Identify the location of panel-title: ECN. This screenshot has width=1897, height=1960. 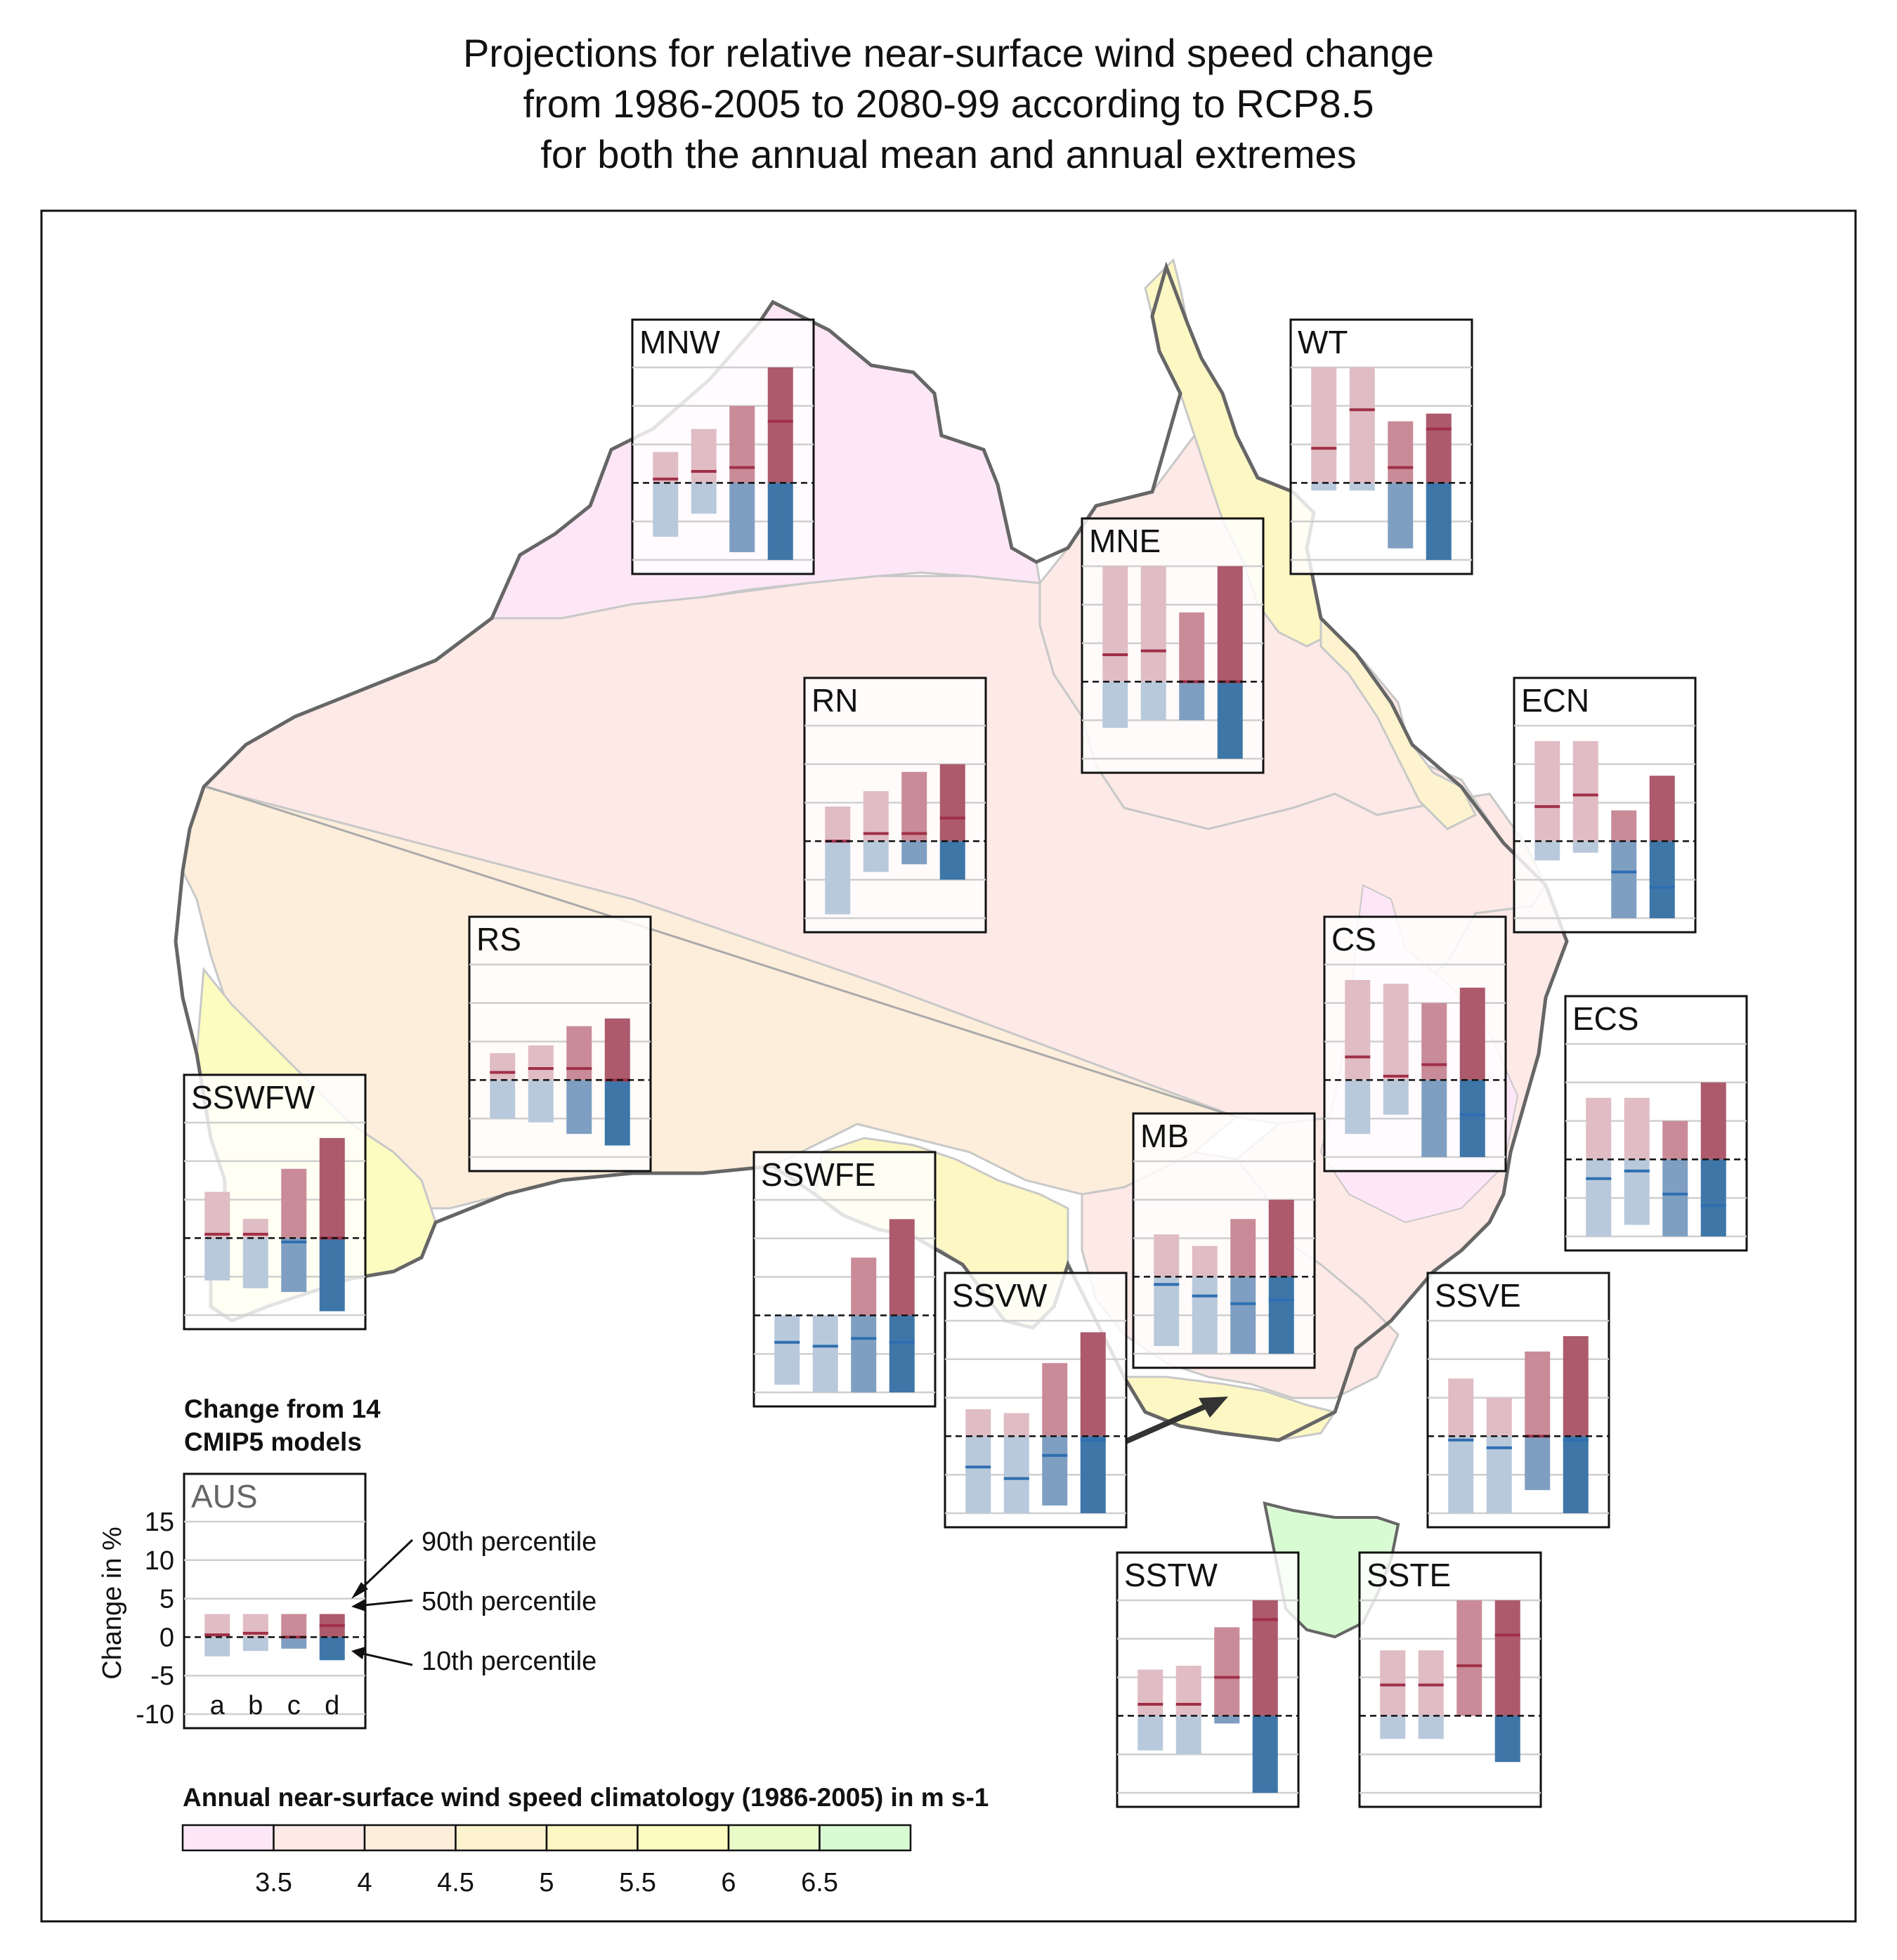
(1555, 700).